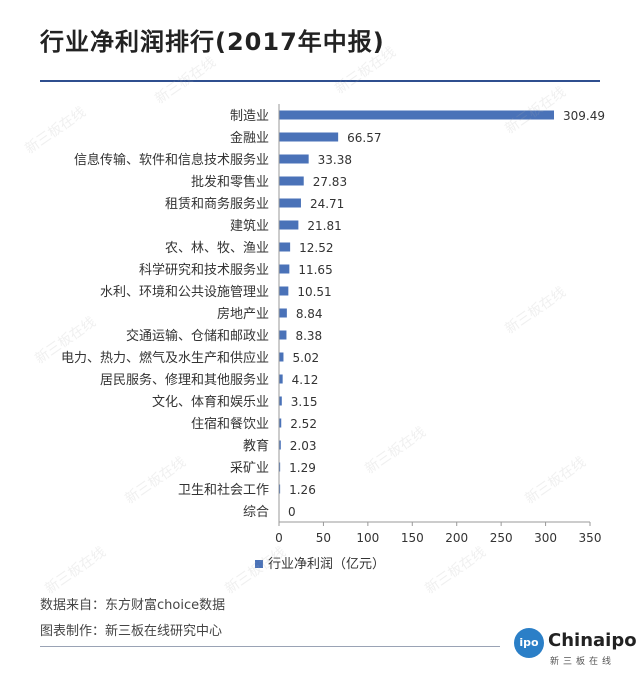 This screenshot has height=675, width=640. What do you see at coordinates (303, 424) in the screenshot?
I see `value-label: 2.52` at bounding box center [303, 424].